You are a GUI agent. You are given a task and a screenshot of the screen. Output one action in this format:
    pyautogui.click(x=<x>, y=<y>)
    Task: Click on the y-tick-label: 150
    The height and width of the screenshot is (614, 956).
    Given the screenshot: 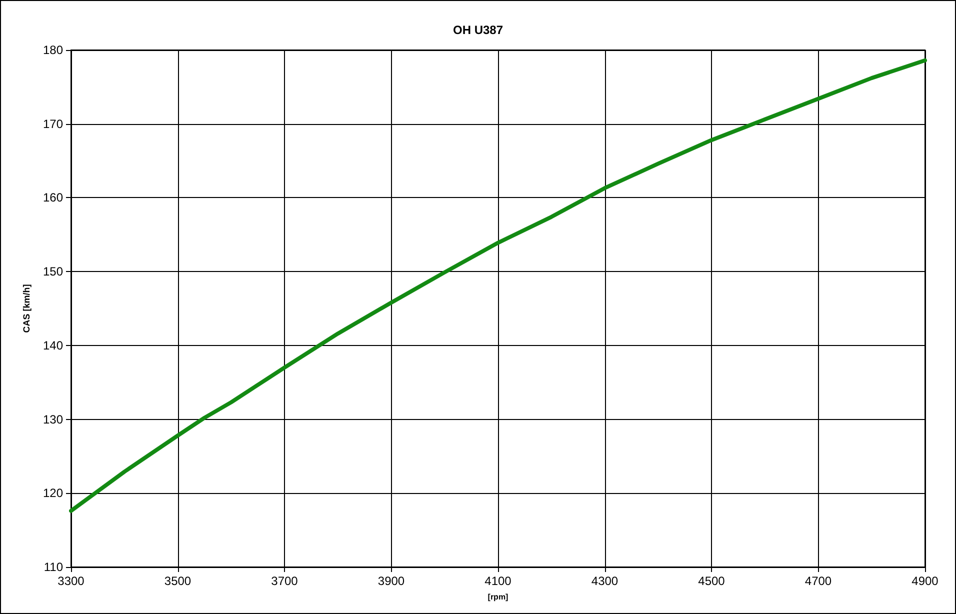 What is the action you would take?
    pyautogui.click(x=53, y=271)
    